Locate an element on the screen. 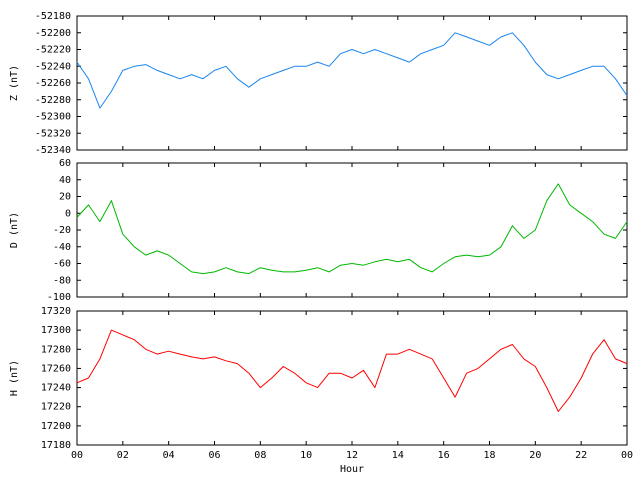 The image size is (640, 480). x-tick-label: 14 is located at coordinates (398, 455).